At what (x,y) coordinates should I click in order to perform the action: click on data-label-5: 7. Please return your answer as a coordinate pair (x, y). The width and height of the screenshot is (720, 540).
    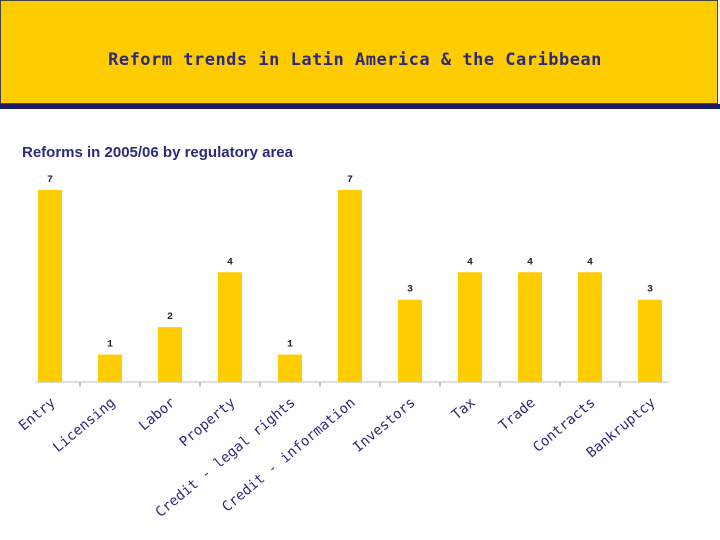
    Looking at the image, I should click on (350, 180).